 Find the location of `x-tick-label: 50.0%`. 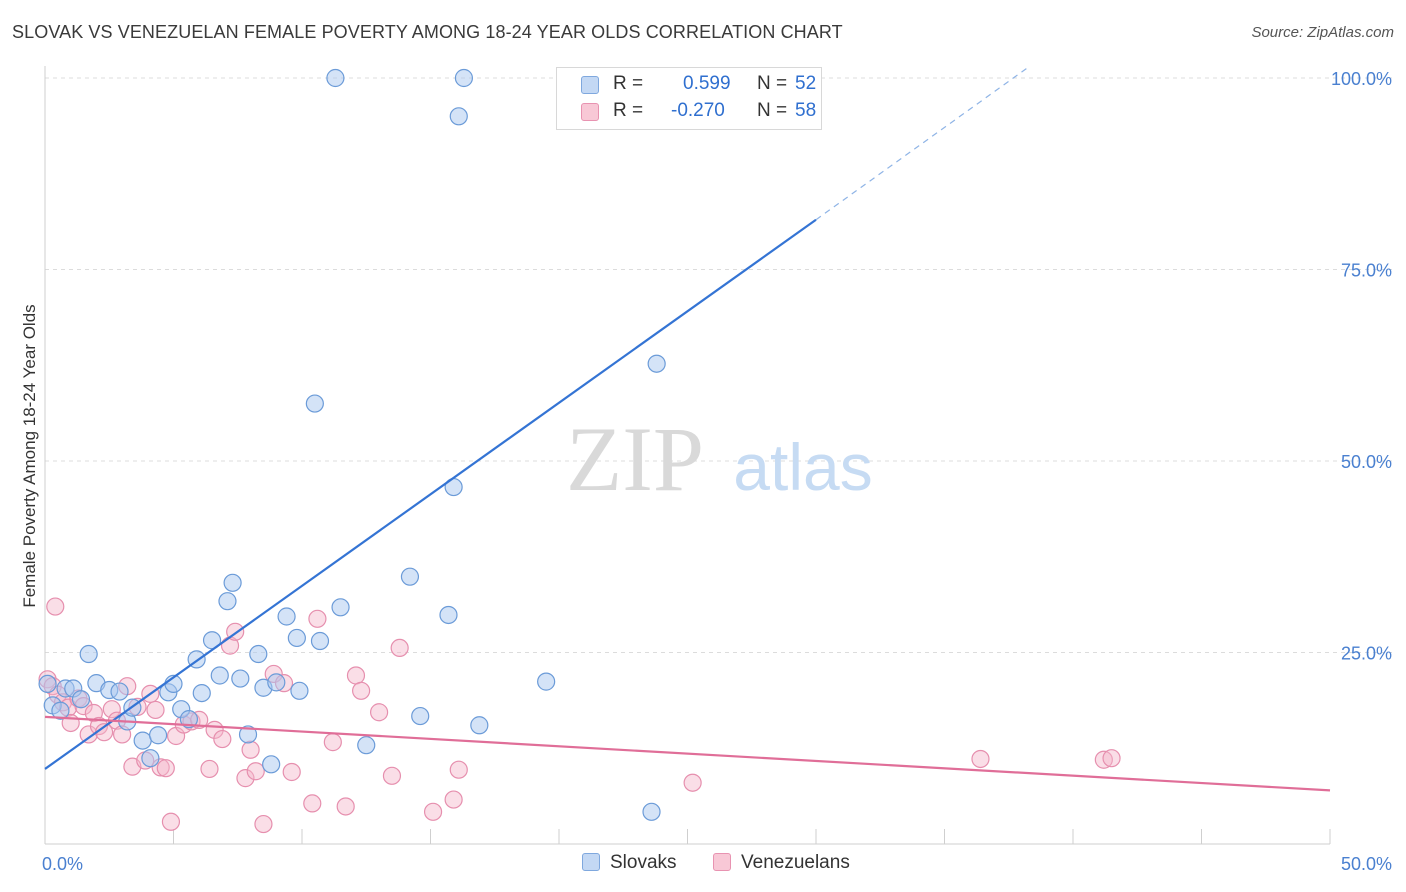

x-tick-label: 50.0% is located at coordinates (1366, 864).